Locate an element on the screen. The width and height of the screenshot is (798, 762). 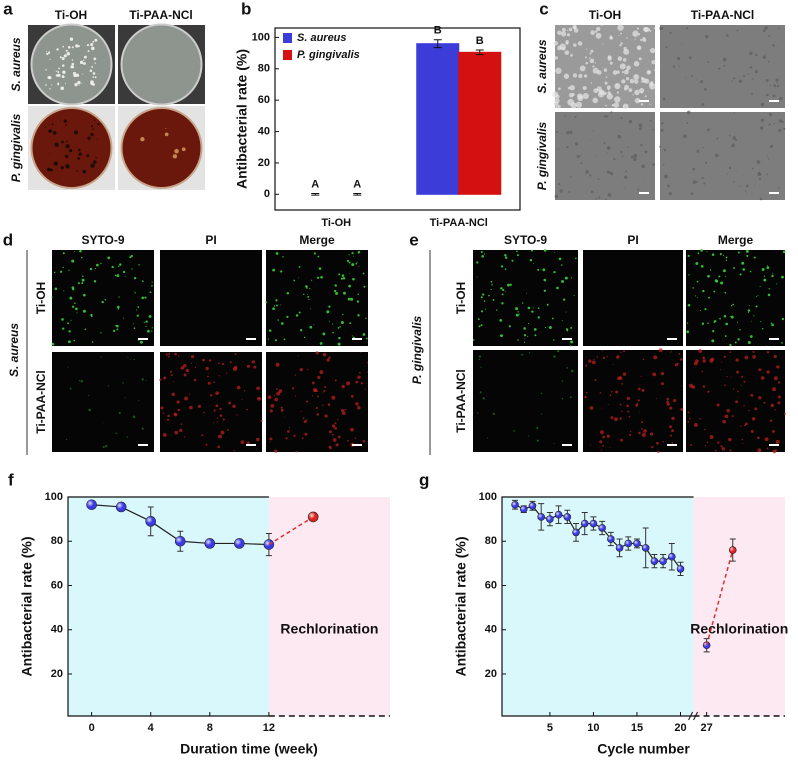
sem-image is located at coordinates (722, 66).